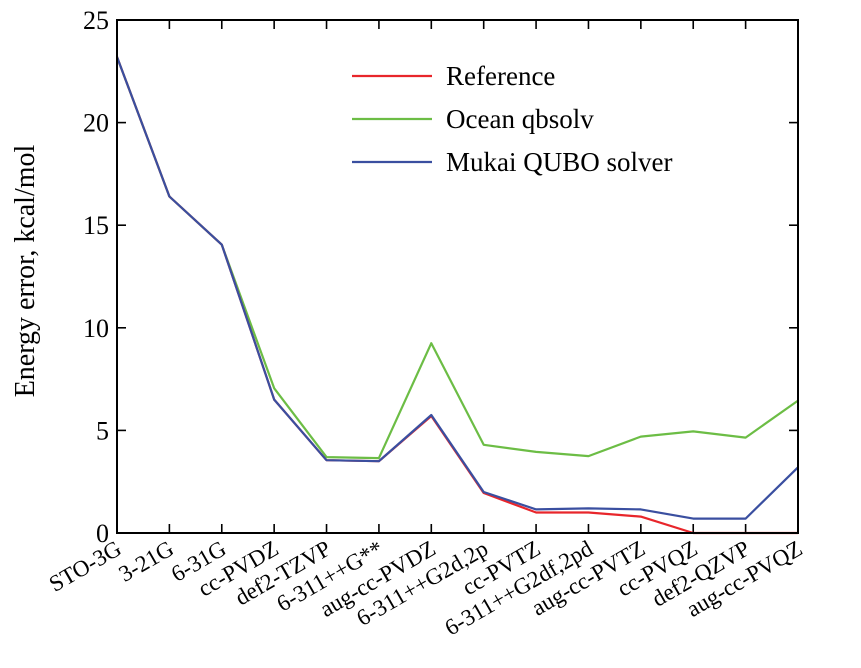 The image size is (861, 668). Describe the element at coordinates (559, 162) in the screenshot. I see `legend-label: Mukai QUBO solver` at that location.